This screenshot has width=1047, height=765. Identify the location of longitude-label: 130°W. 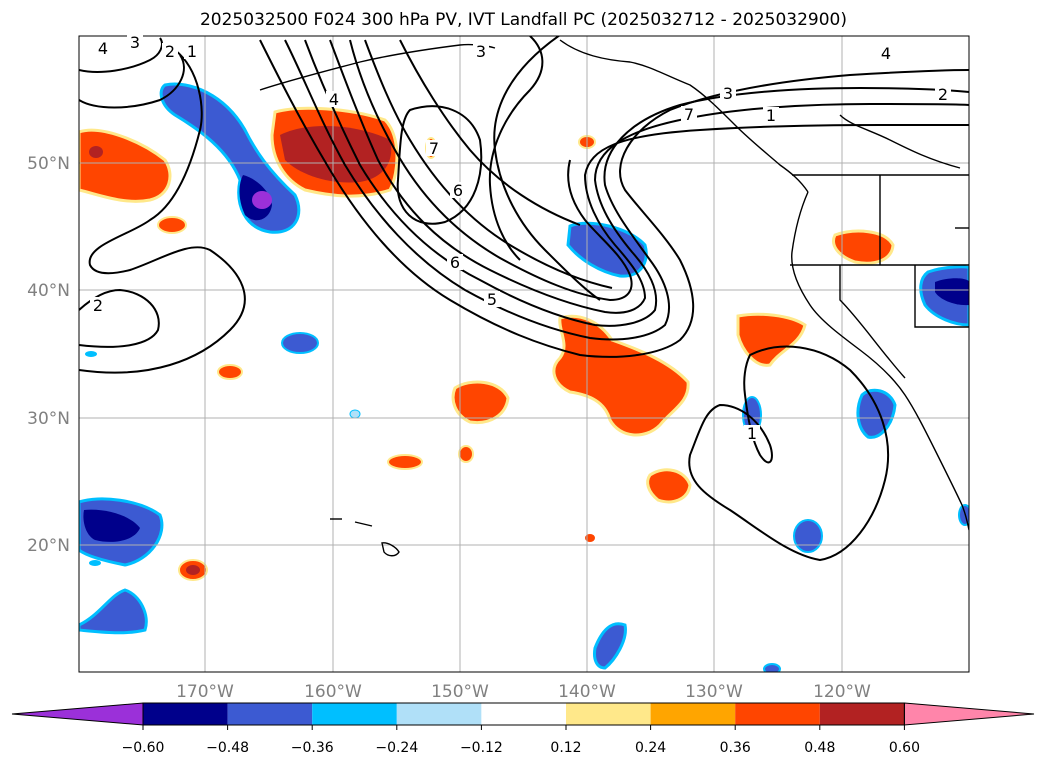
(714, 692).